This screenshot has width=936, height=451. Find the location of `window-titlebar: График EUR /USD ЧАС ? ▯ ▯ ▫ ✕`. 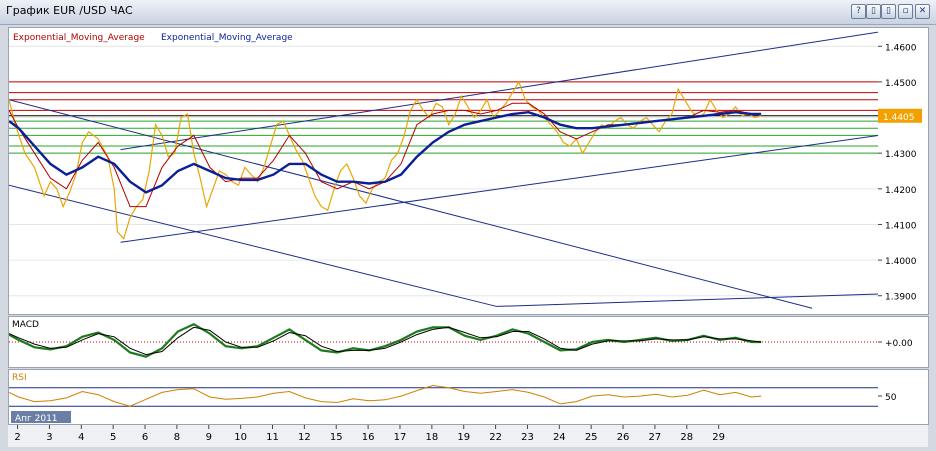

window-titlebar: График EUR /USD ЧАС ? ▯ ▯ ▫ ✕ is located at coordinates (468, 12).